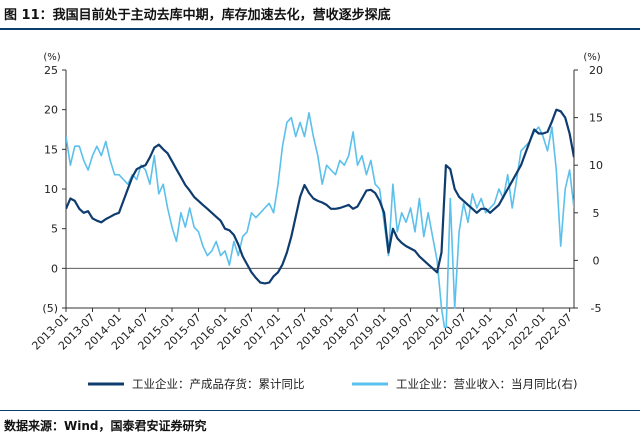 This screenshot has width=640, height=441. What do you see at coordinates (596, 213) in the screenshot?
I see `right-tick-label: 5` at bounding box center [596, 213].